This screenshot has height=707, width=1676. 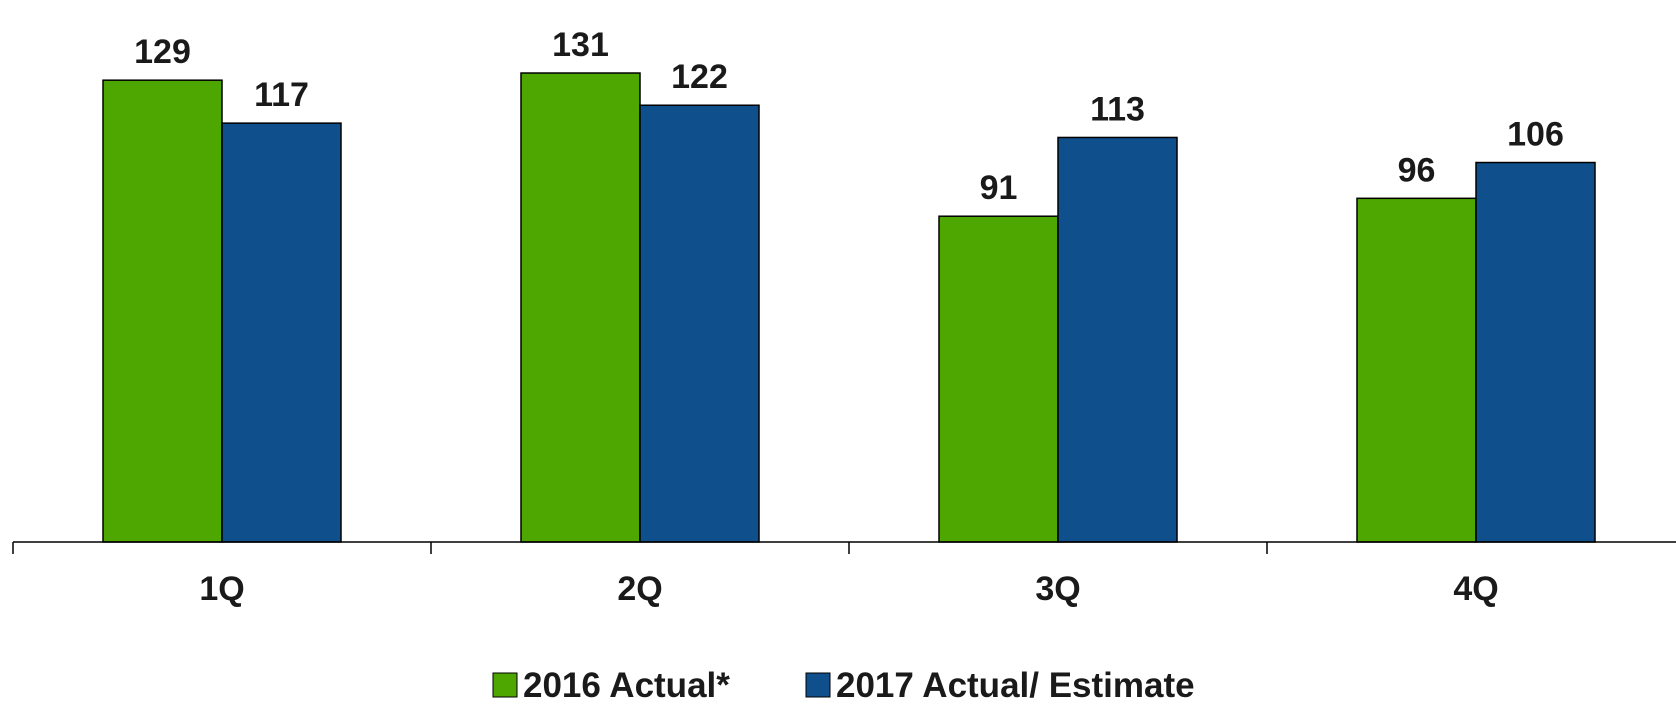 I want to click on data-label-1Q-series-1: 129, so click(x=162, y=52).